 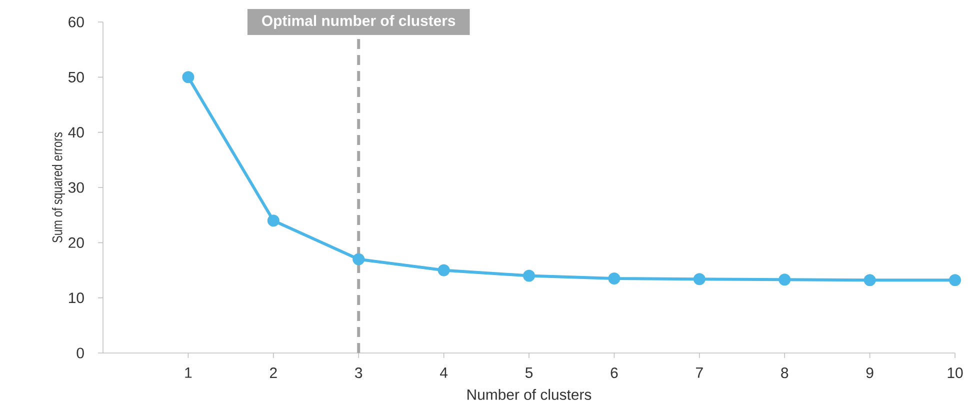 What do you see at coordinates (188, 373) in the screenshot?
I see `x-tick-label: 1` at bounding box center [188, 373].